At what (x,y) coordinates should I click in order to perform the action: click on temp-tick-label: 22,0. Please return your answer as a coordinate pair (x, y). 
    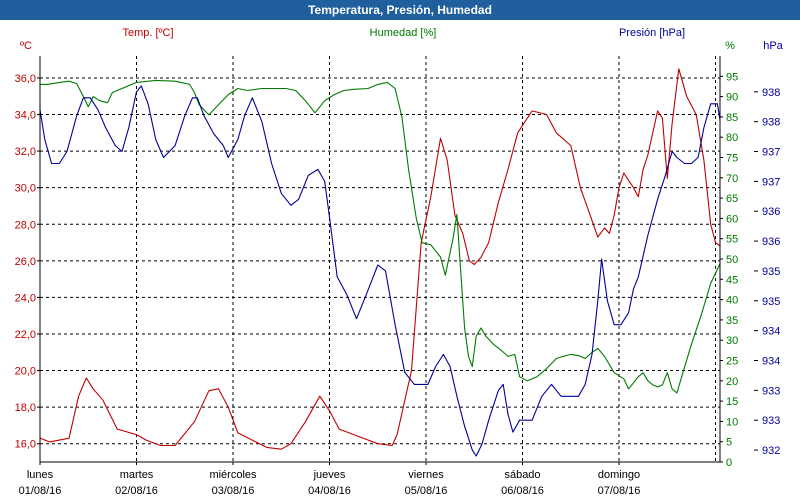
    Looking at the image, I should click on (25, 335).